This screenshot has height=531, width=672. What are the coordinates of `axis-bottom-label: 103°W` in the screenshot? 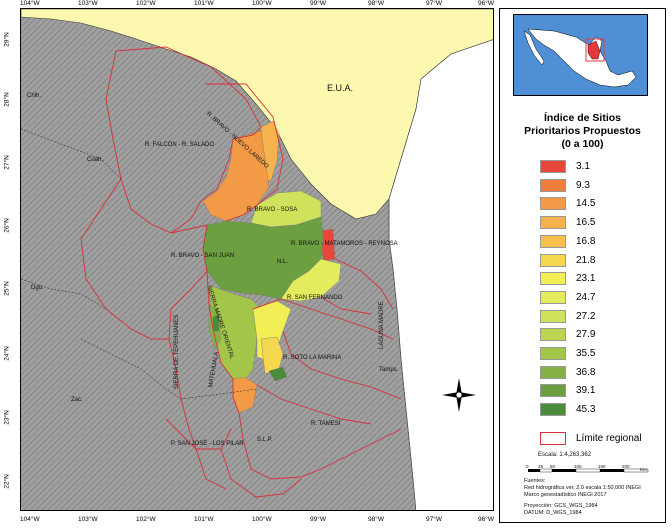 It's located at (88, 519).